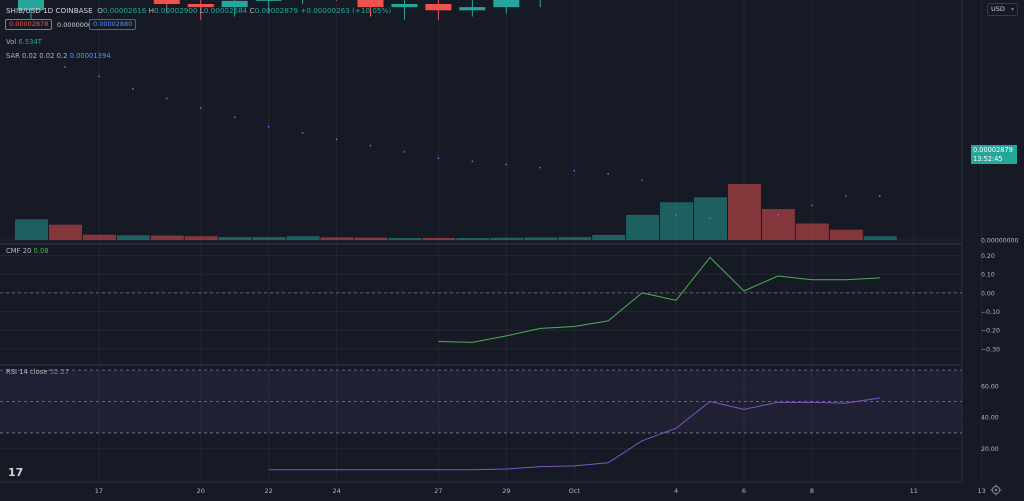  What do you see at coordinates (77, 25) in the screenshot?
I see `spread-value: 0.00000002` at bounding box center [77, 25].